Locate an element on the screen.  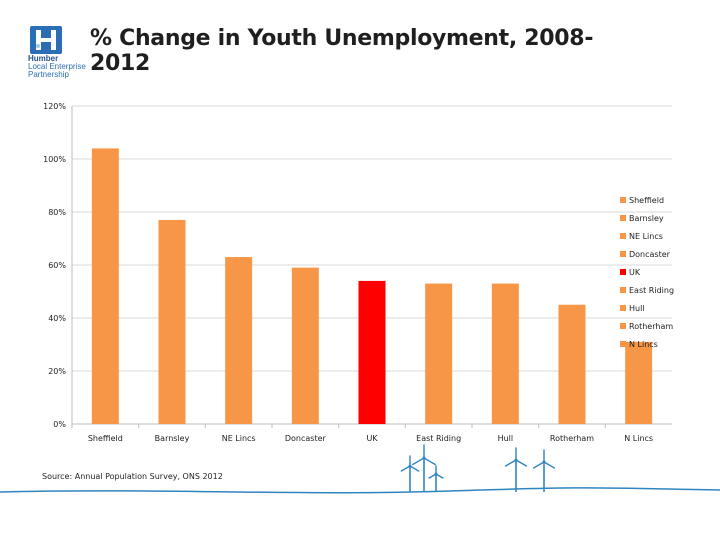
x-tick-label: Hull is located at coordinates (506, 438).